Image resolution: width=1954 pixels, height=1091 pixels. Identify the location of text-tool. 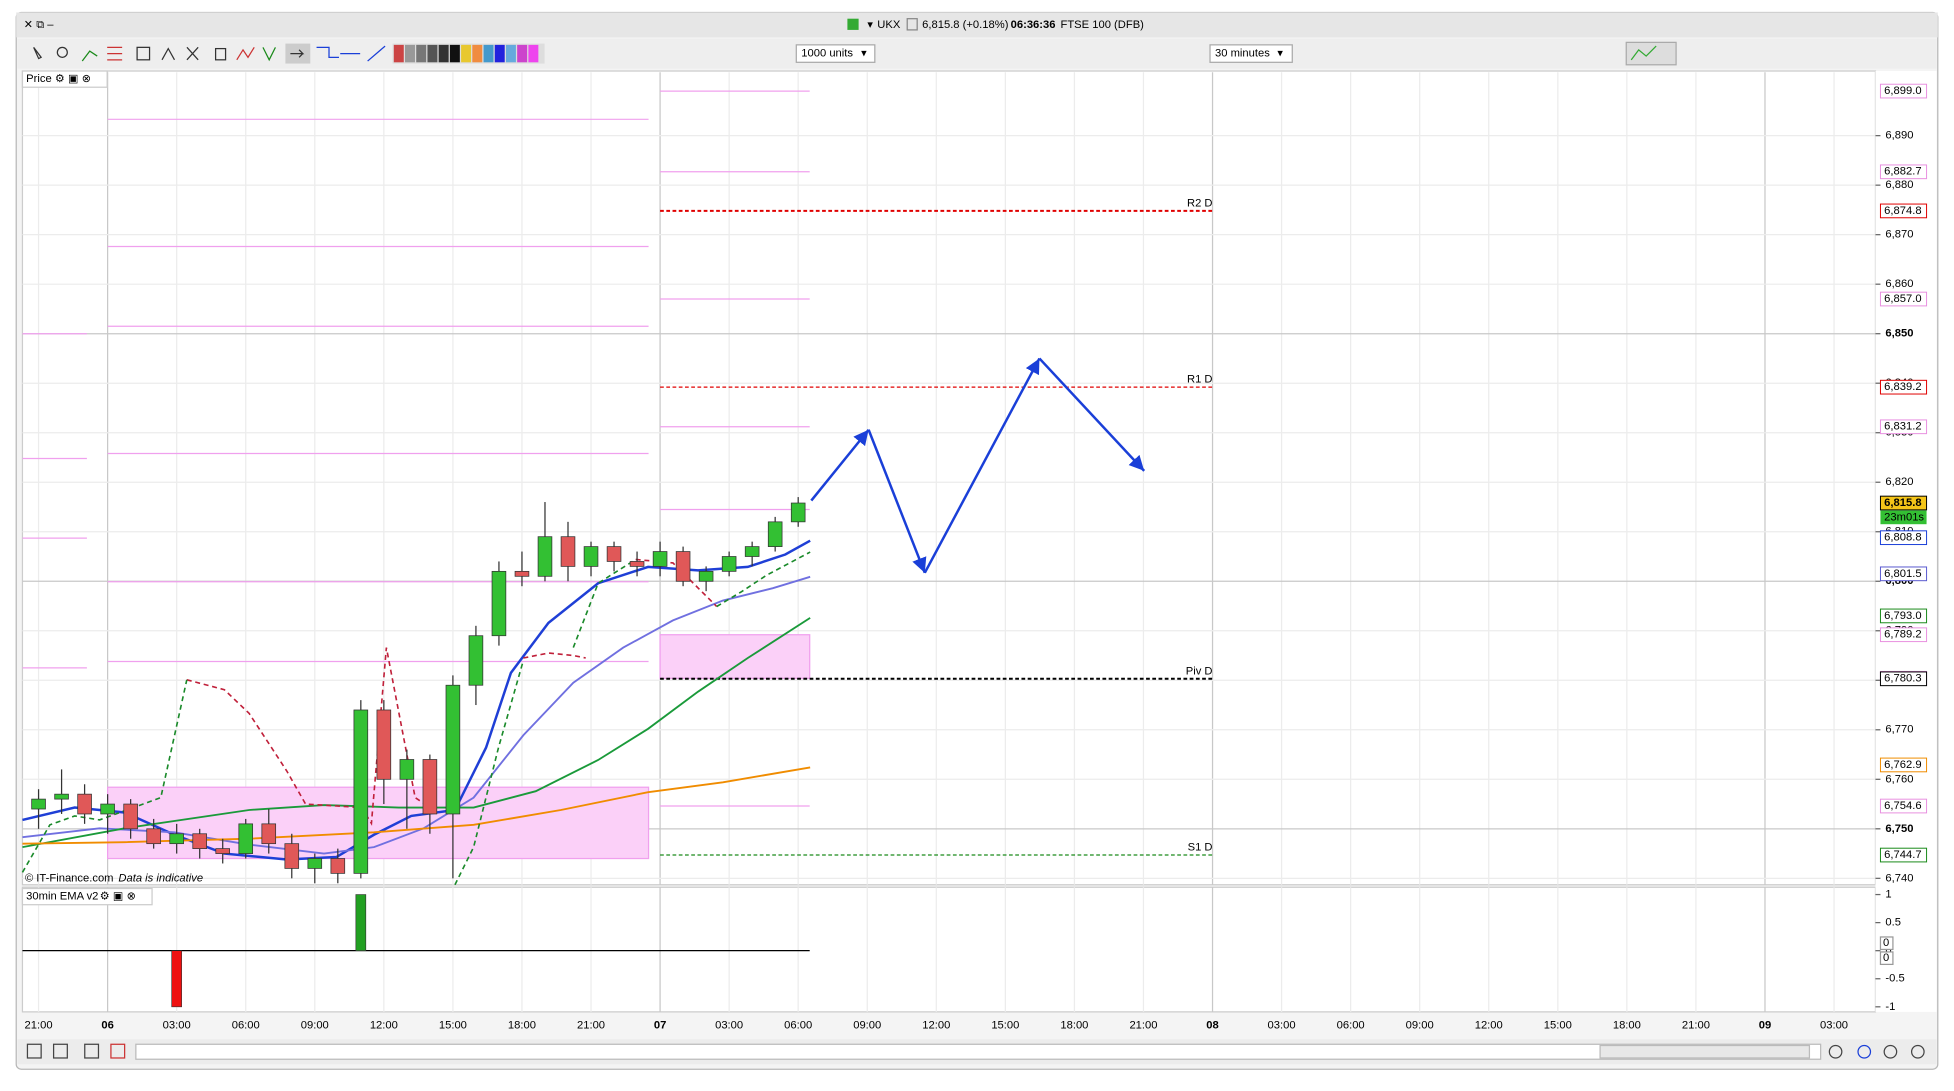
(143, 53).